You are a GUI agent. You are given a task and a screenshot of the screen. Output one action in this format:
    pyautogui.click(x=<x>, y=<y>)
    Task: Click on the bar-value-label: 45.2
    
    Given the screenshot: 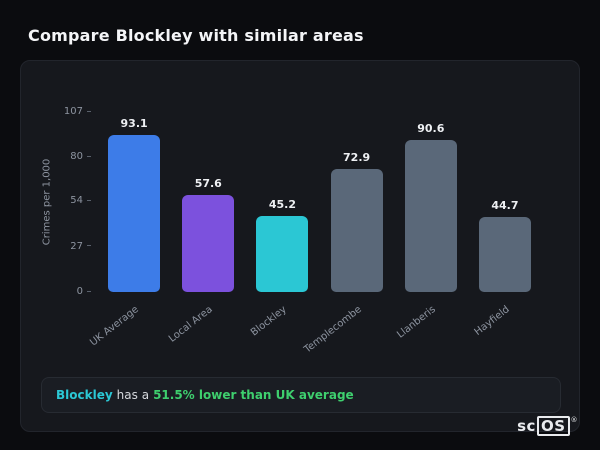 What is the action you would take?
    pyautogui.click(x=282, y=204)
    